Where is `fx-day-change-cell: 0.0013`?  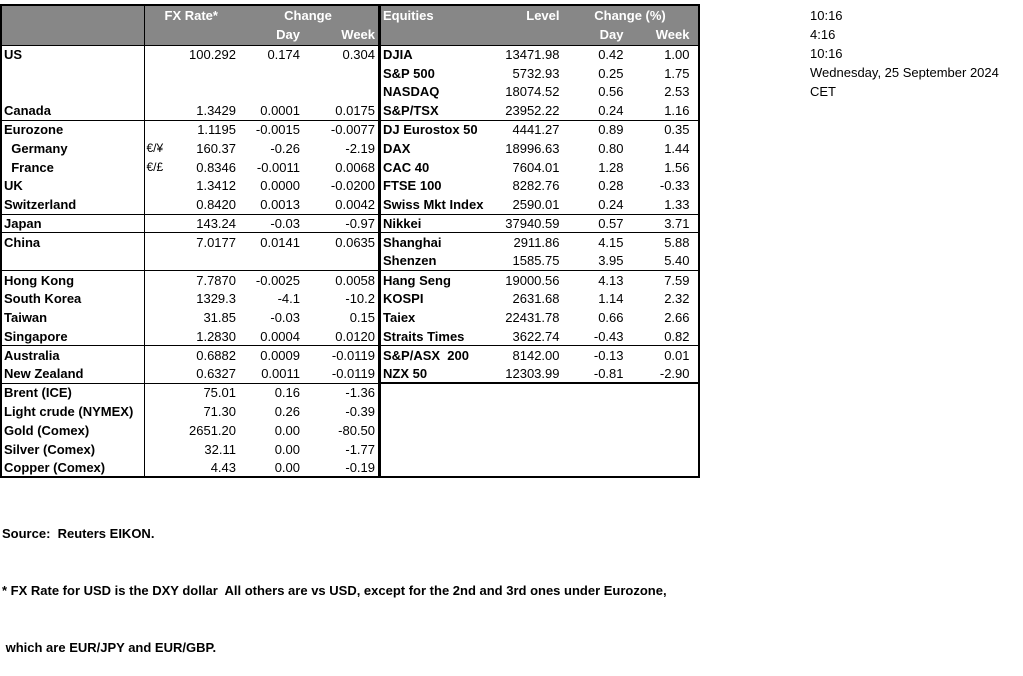 fx-day-change-cell: 0.0013 is located at coordinates (272, 205).